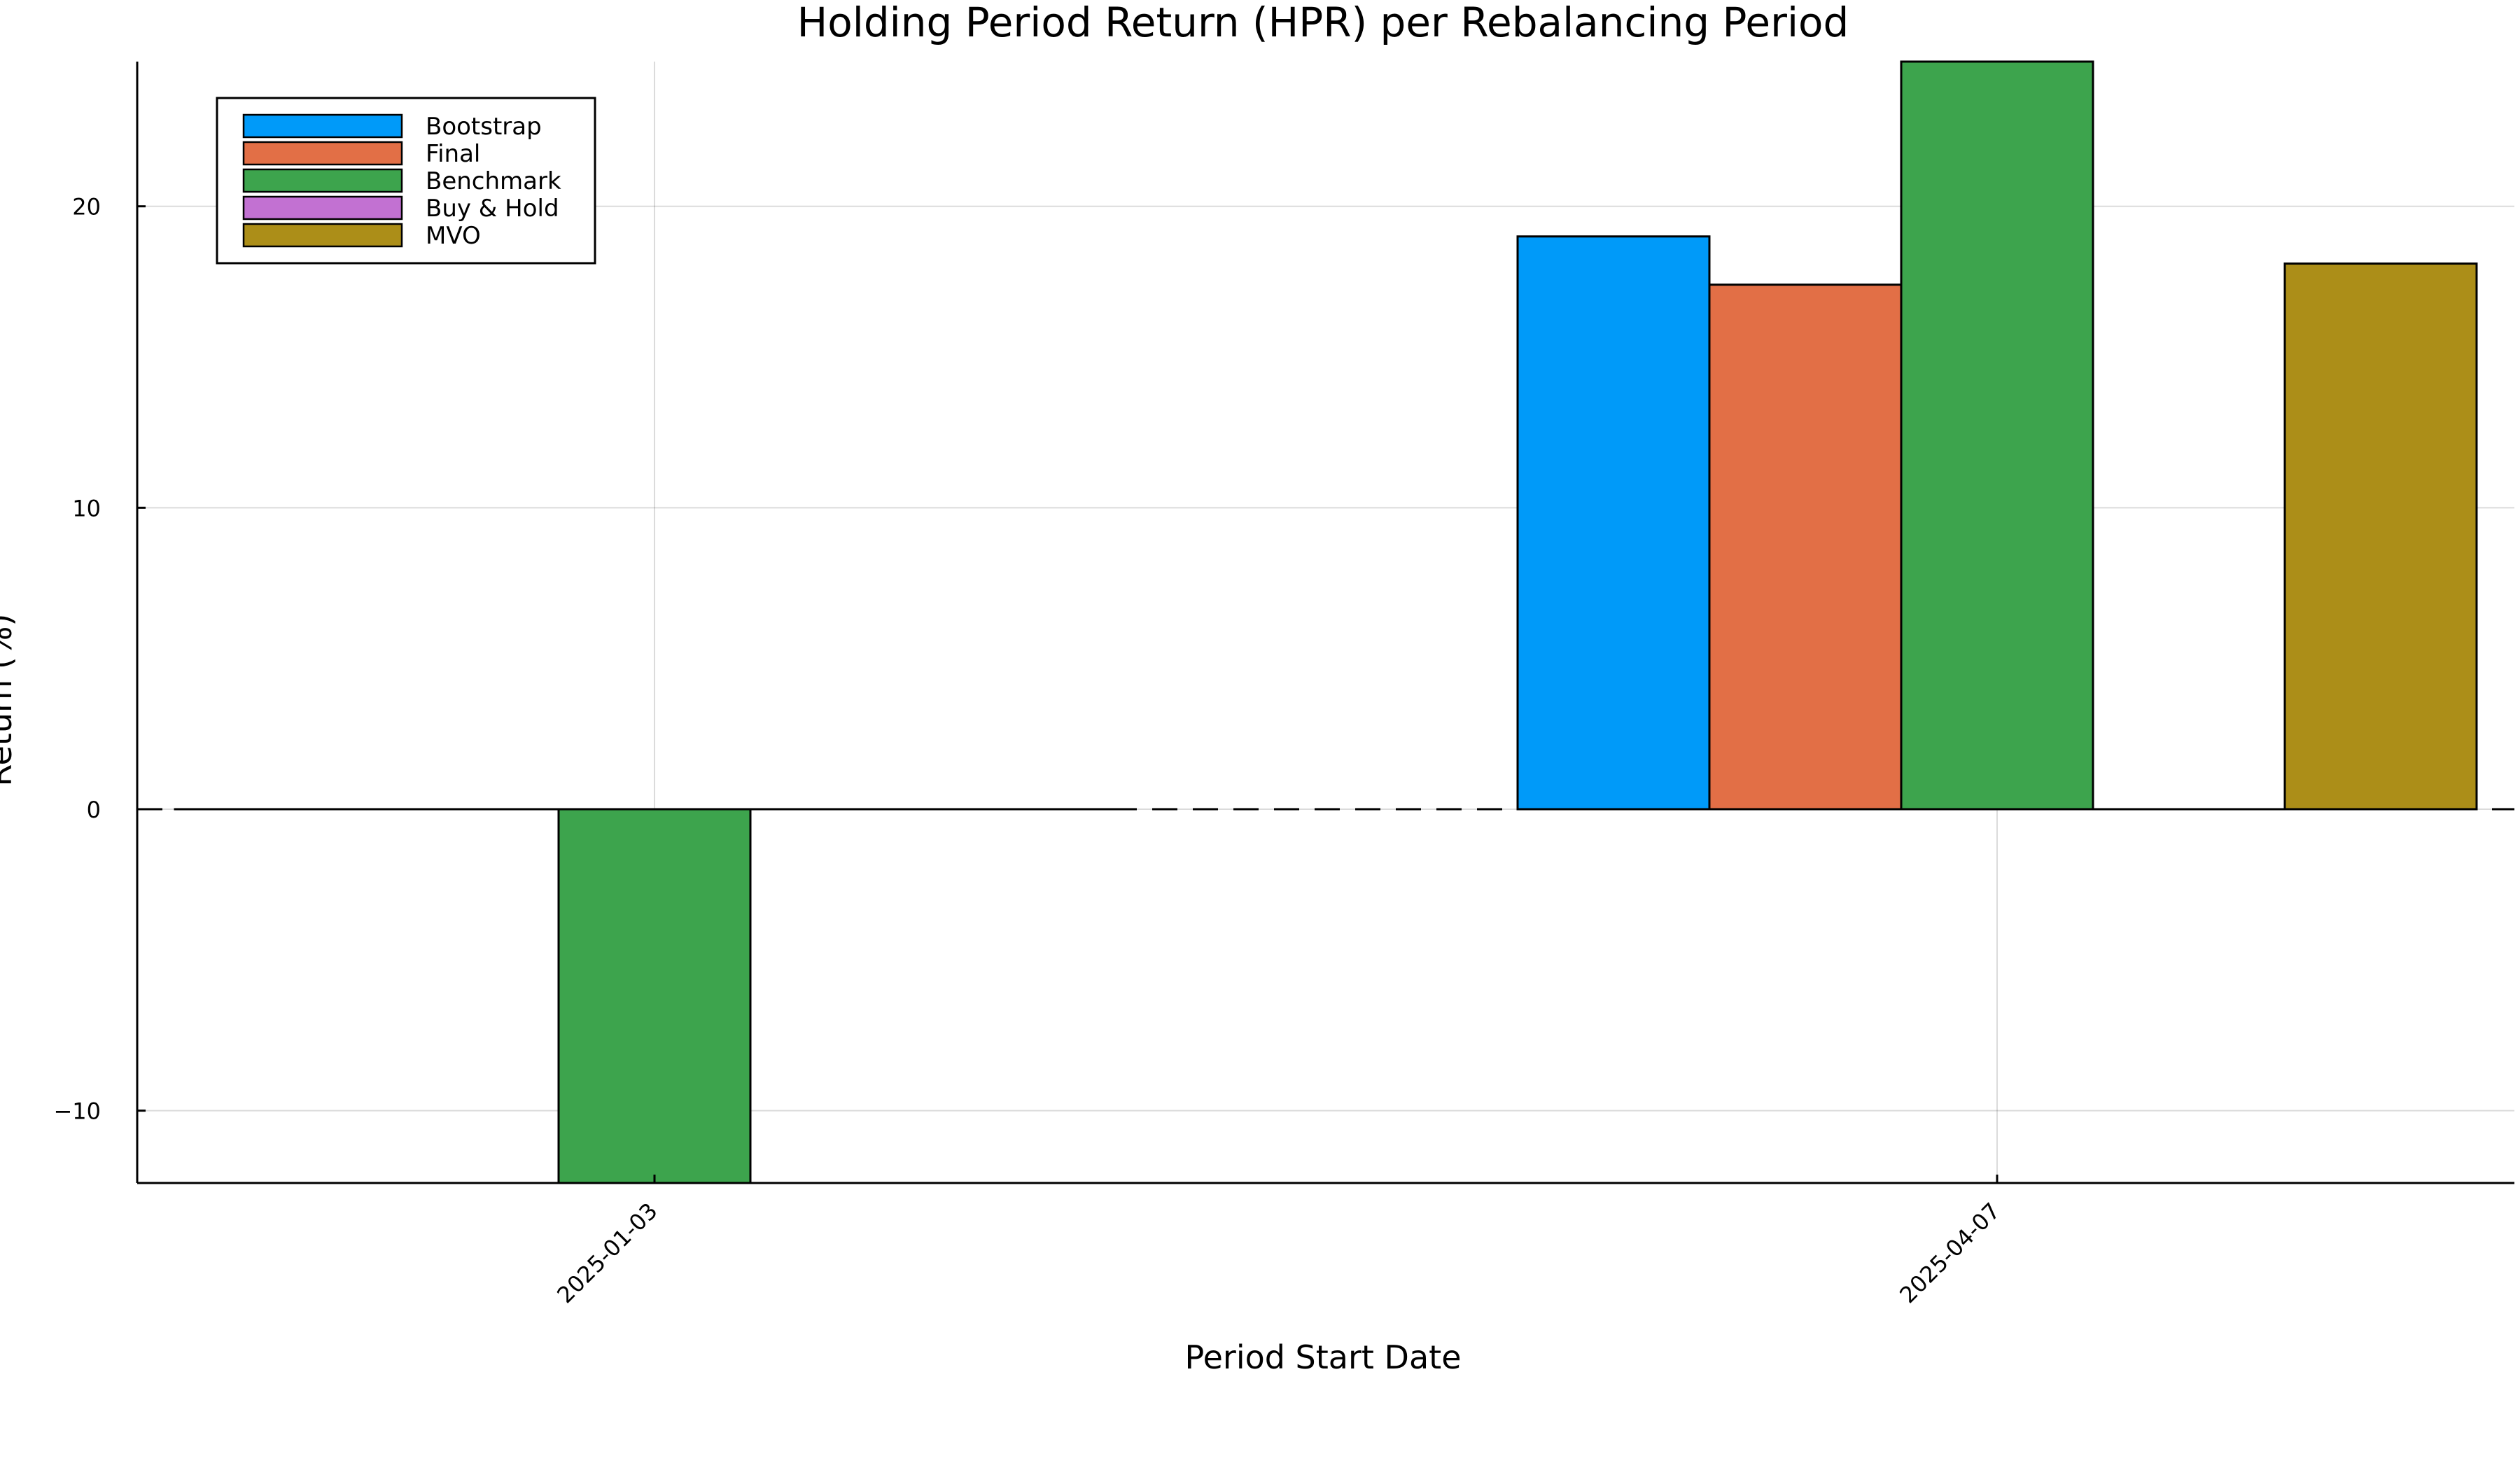  Describe the element at coordinates (322, 207) in the screenshot. I see `legend-swatch-buy-hold` at that location.